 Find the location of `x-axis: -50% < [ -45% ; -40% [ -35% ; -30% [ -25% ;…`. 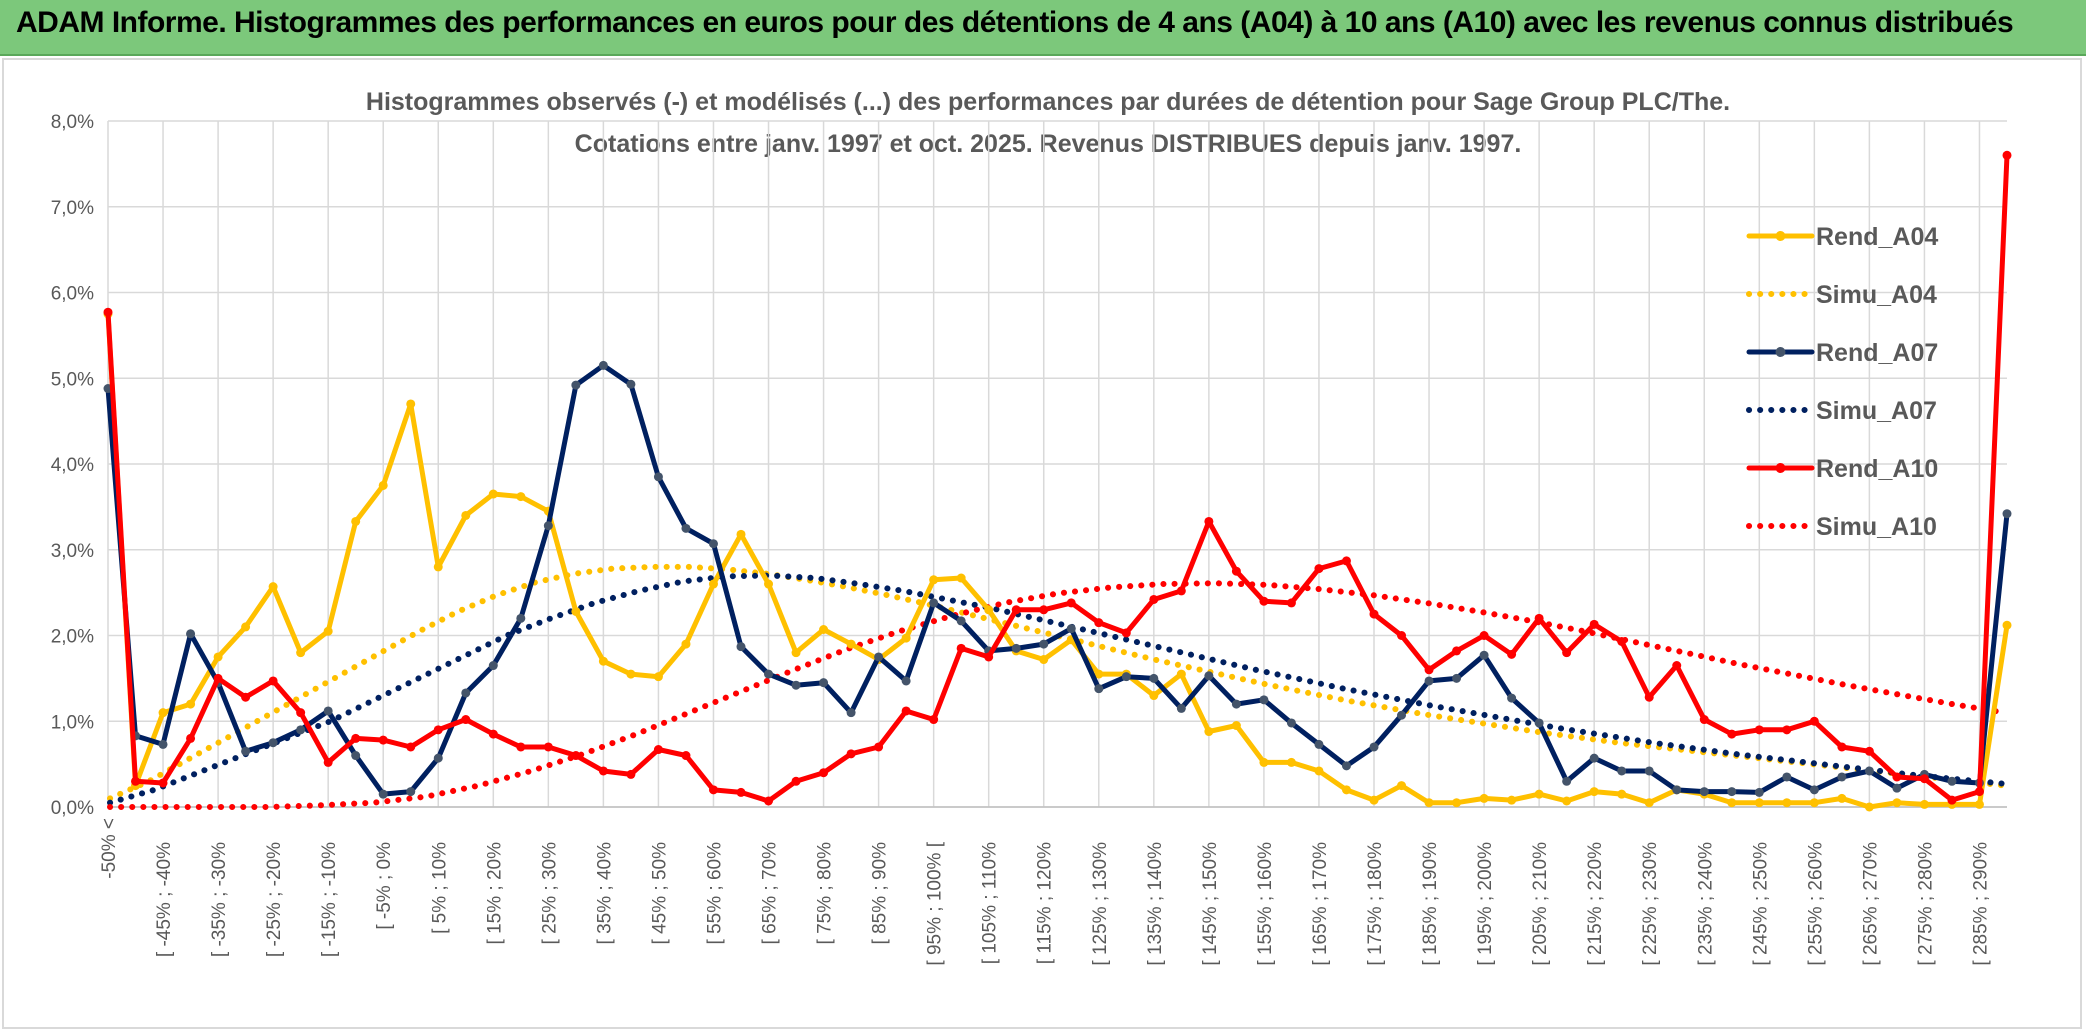

x-axis: -50% < [ -45% ; -40% [ -35% ; -30% [ -25% ;… is located at coordinates (1053, 886).